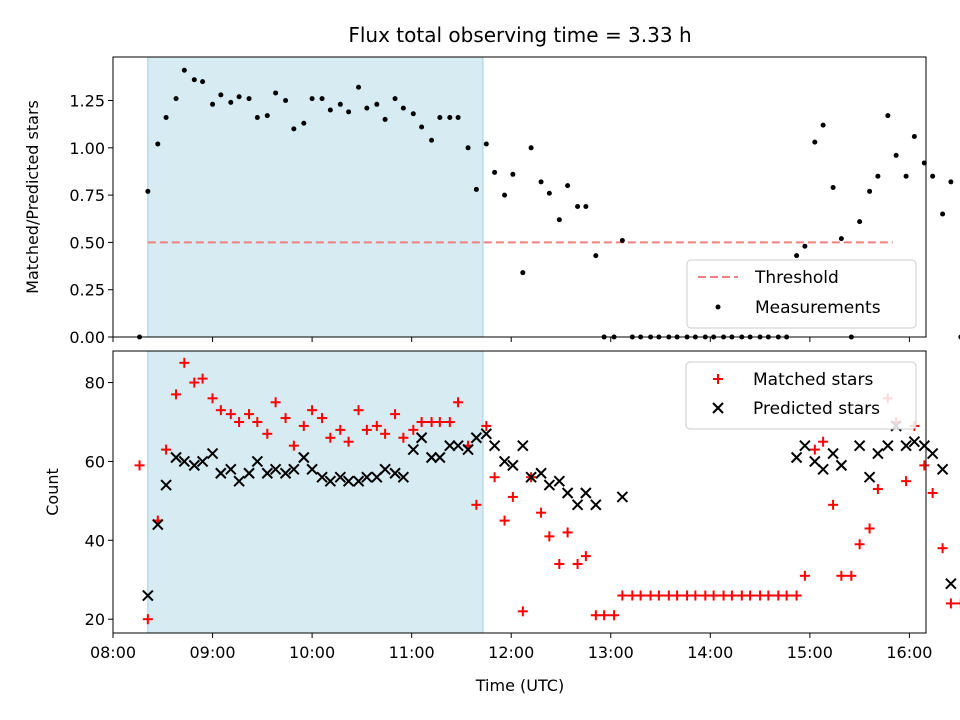 The height and width of the screenshot is (720, 960). I want to click on legend-matched-swatch, so click(718, 379).